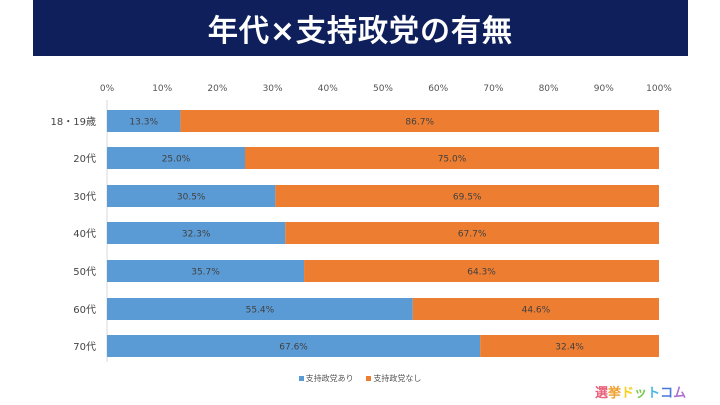  Describe the element at coordinates (84, 347) in the screenshot. I see `category-label: 70代` at that location.